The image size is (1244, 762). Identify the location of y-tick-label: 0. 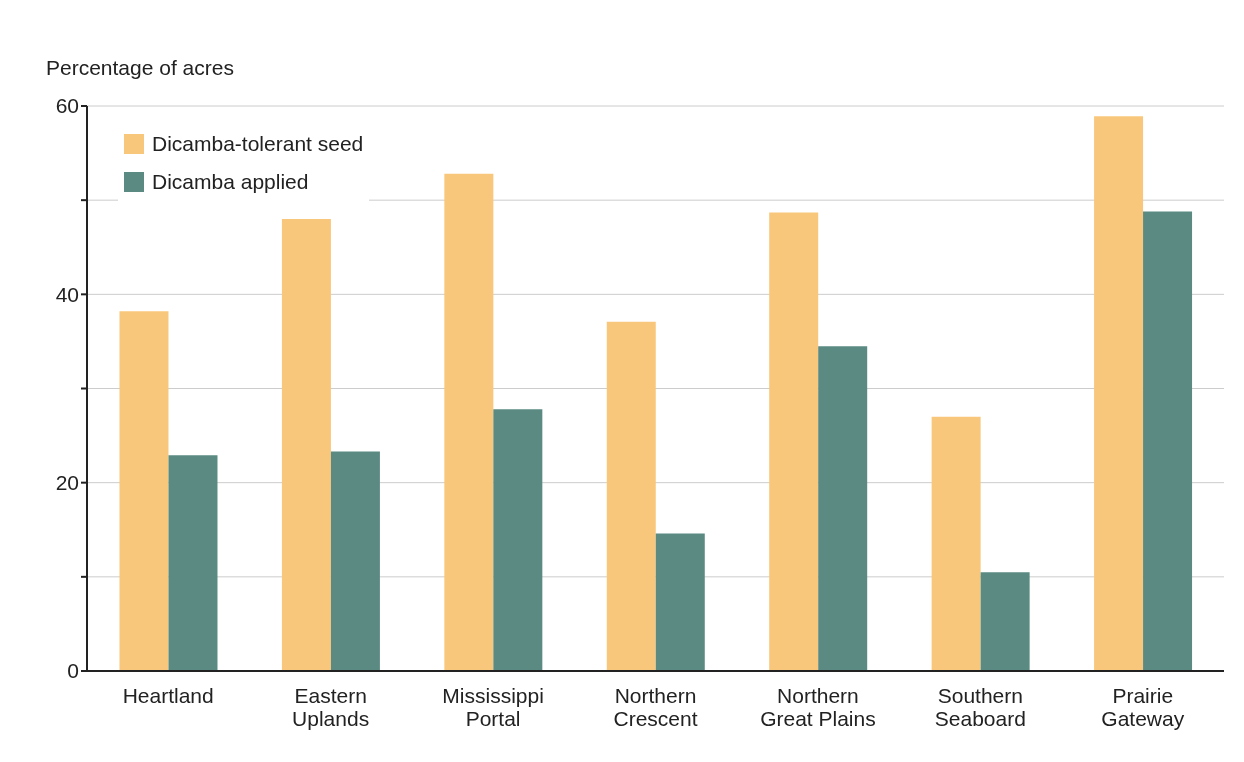
(73, 671).